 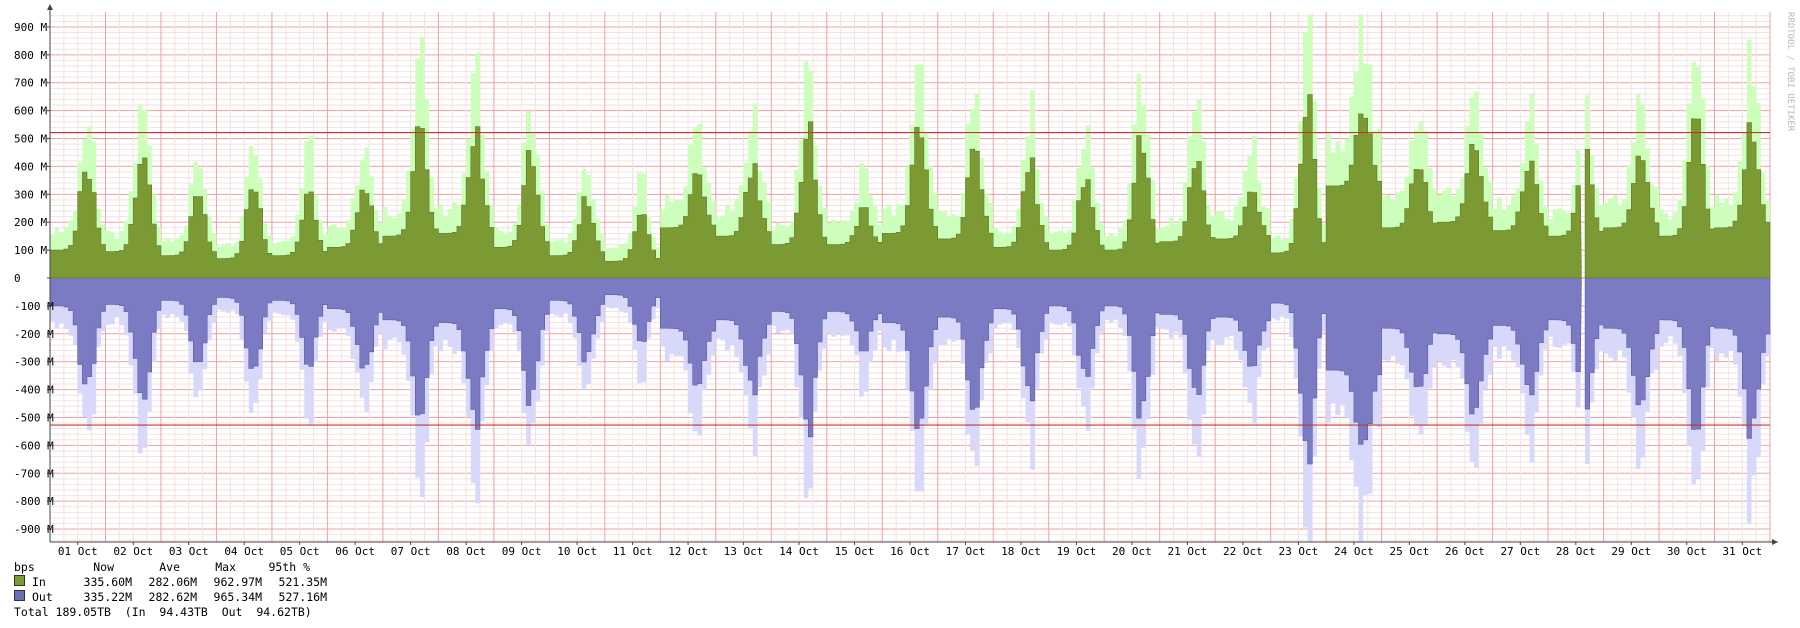 What do you see at coordinates (355, 551) in the screenshot?
I see `x-tick-label: 06 Oct` at bounding box center [355, 551].